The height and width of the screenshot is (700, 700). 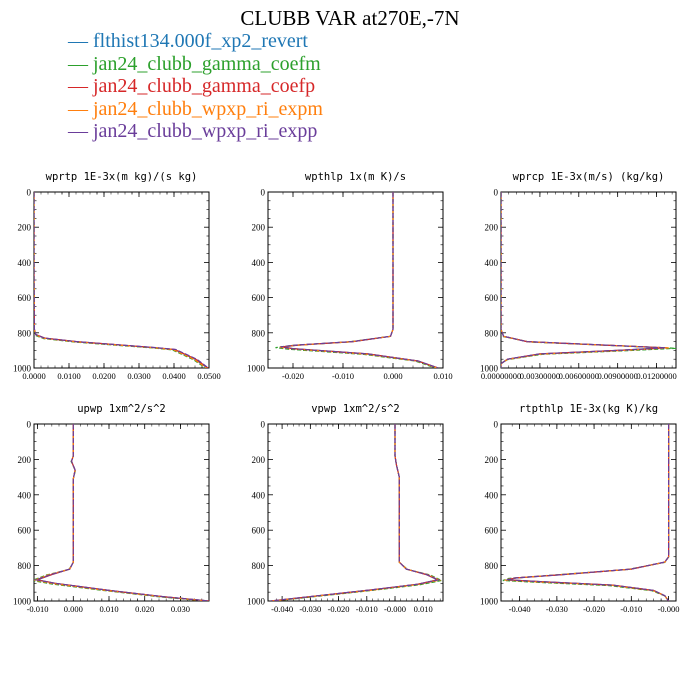 I want to click on x-tick-label: 0.0400, so click(x=173, y=376).